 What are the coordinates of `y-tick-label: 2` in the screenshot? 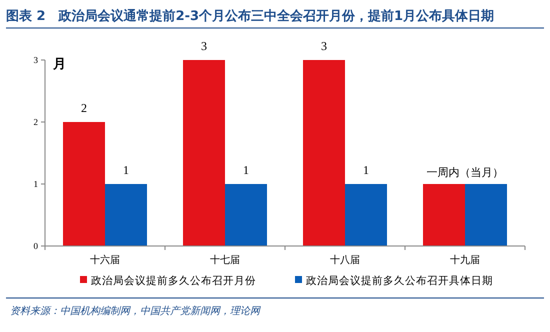 It's located at (36, 122).